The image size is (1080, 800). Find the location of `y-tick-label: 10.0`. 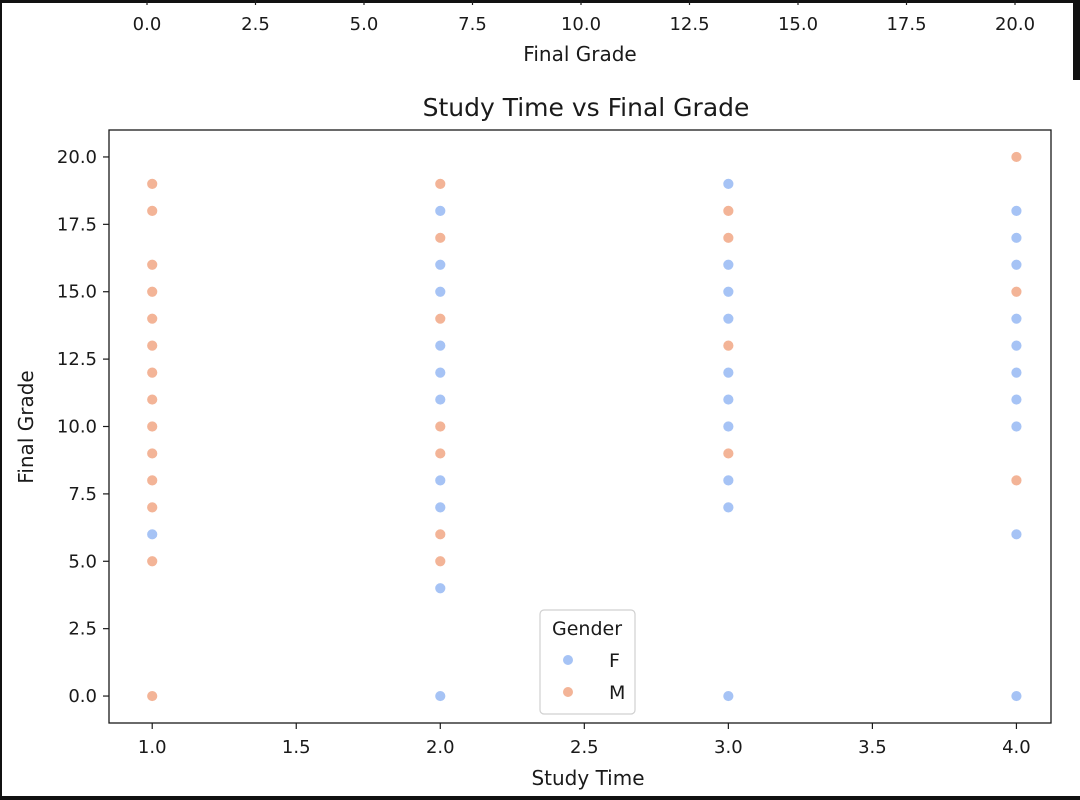

y-tick-label: 10.0 is located at coordinates (77, 427).